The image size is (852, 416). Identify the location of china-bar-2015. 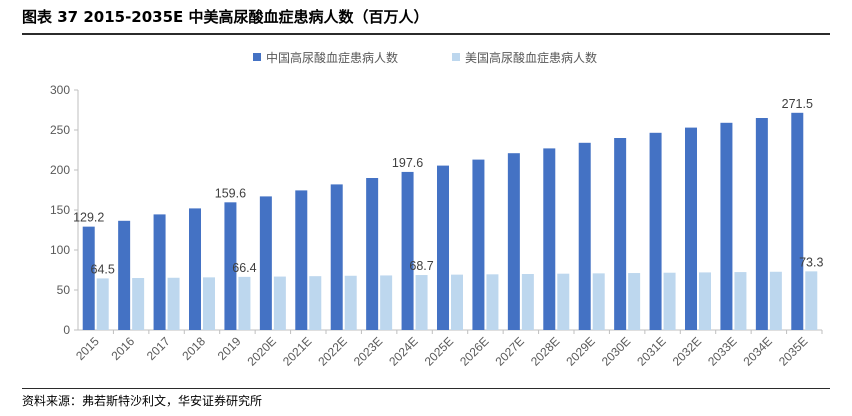
(88, 278).